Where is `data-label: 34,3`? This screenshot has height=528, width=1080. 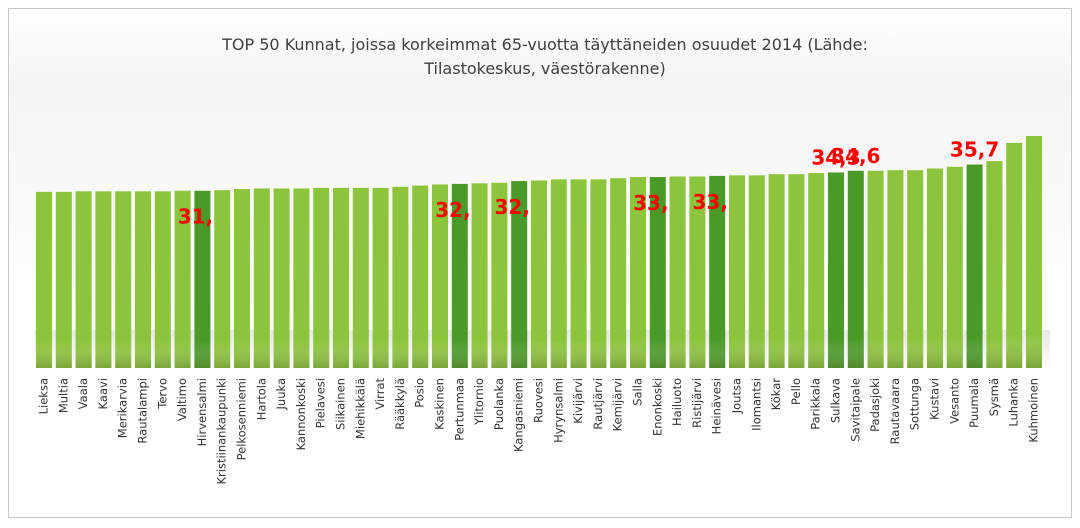 data-label: 34,3 is located at coordinates (835, 157).